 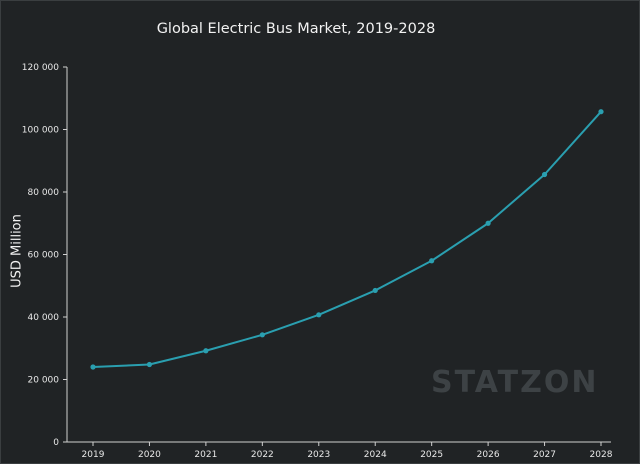 What do you see at coordinates (205, 455) in the screenshot?
I see `x-tick-label: 2021` at bounding box center [205, 455].